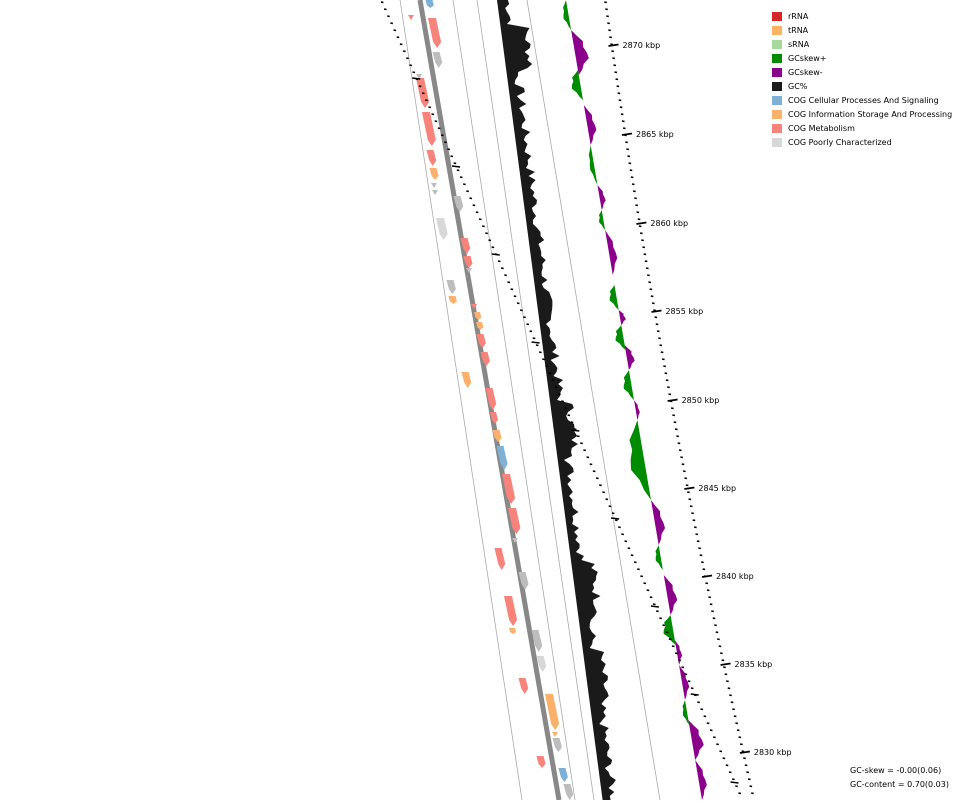 The height and width of the screenshot is (804, 960). I want to click on legend-item: COG Cellular Processes And Signaling, so click(865, 100).